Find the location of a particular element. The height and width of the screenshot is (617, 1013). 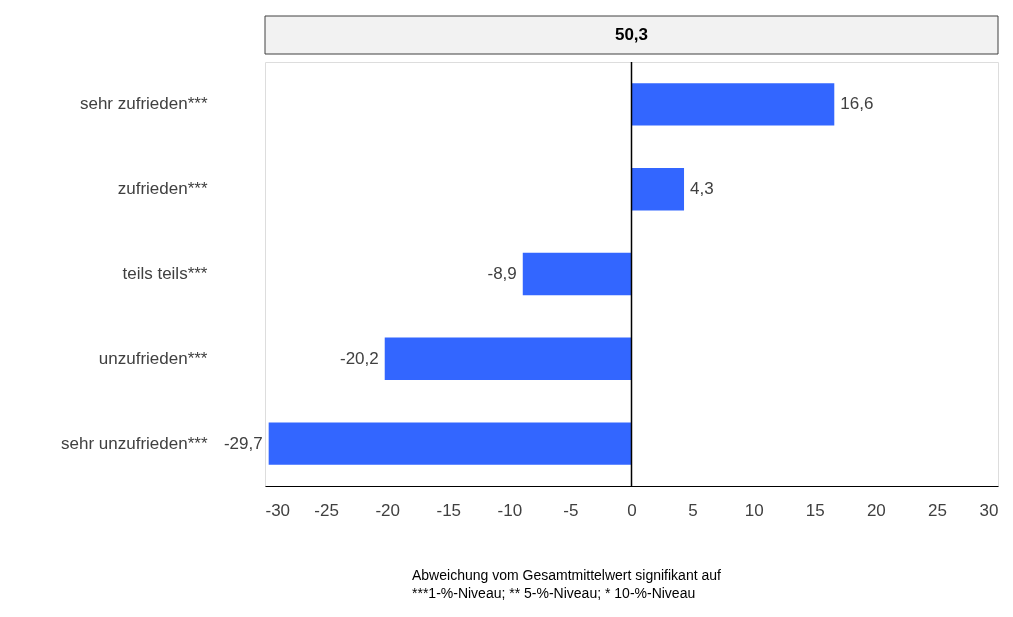

x-tick-label: -25 is located at coordinates (326, 510).